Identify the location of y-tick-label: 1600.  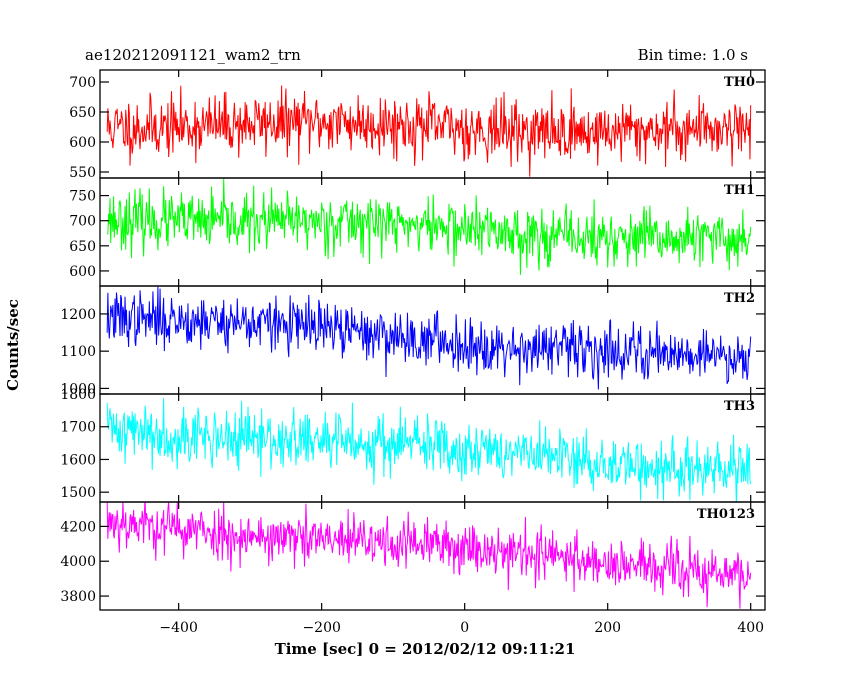
(78, 460).